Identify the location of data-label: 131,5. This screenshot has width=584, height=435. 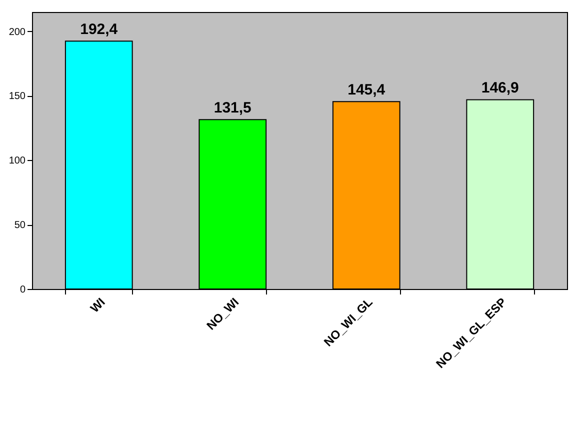
(233, 108).